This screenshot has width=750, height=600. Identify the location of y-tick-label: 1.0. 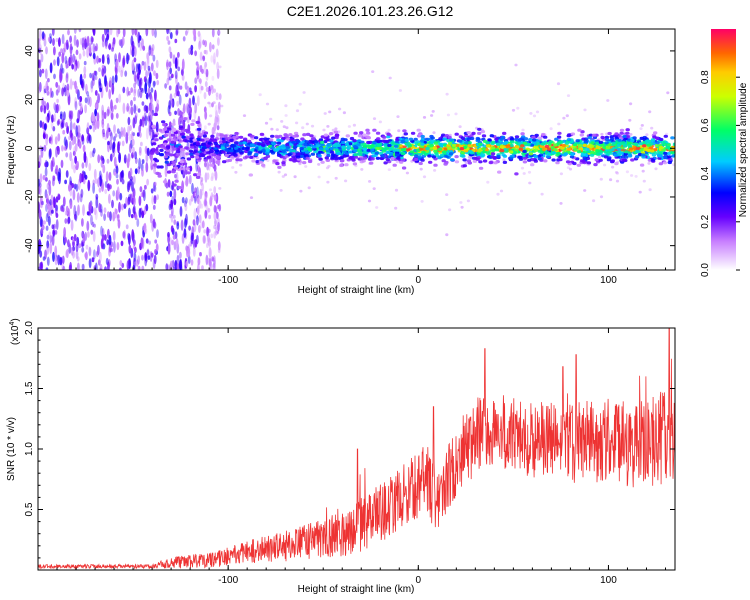
(29, 449).